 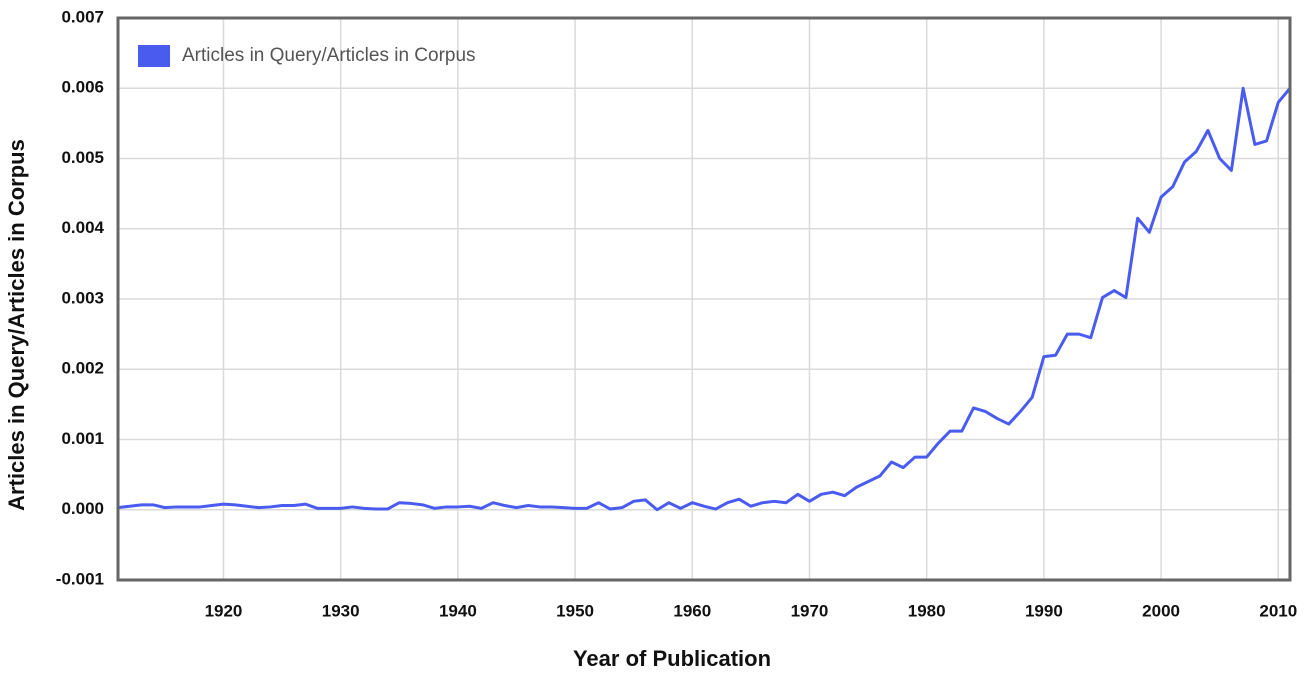 I want to click on x-tick-label: 1980, so click(x=927, y=610).